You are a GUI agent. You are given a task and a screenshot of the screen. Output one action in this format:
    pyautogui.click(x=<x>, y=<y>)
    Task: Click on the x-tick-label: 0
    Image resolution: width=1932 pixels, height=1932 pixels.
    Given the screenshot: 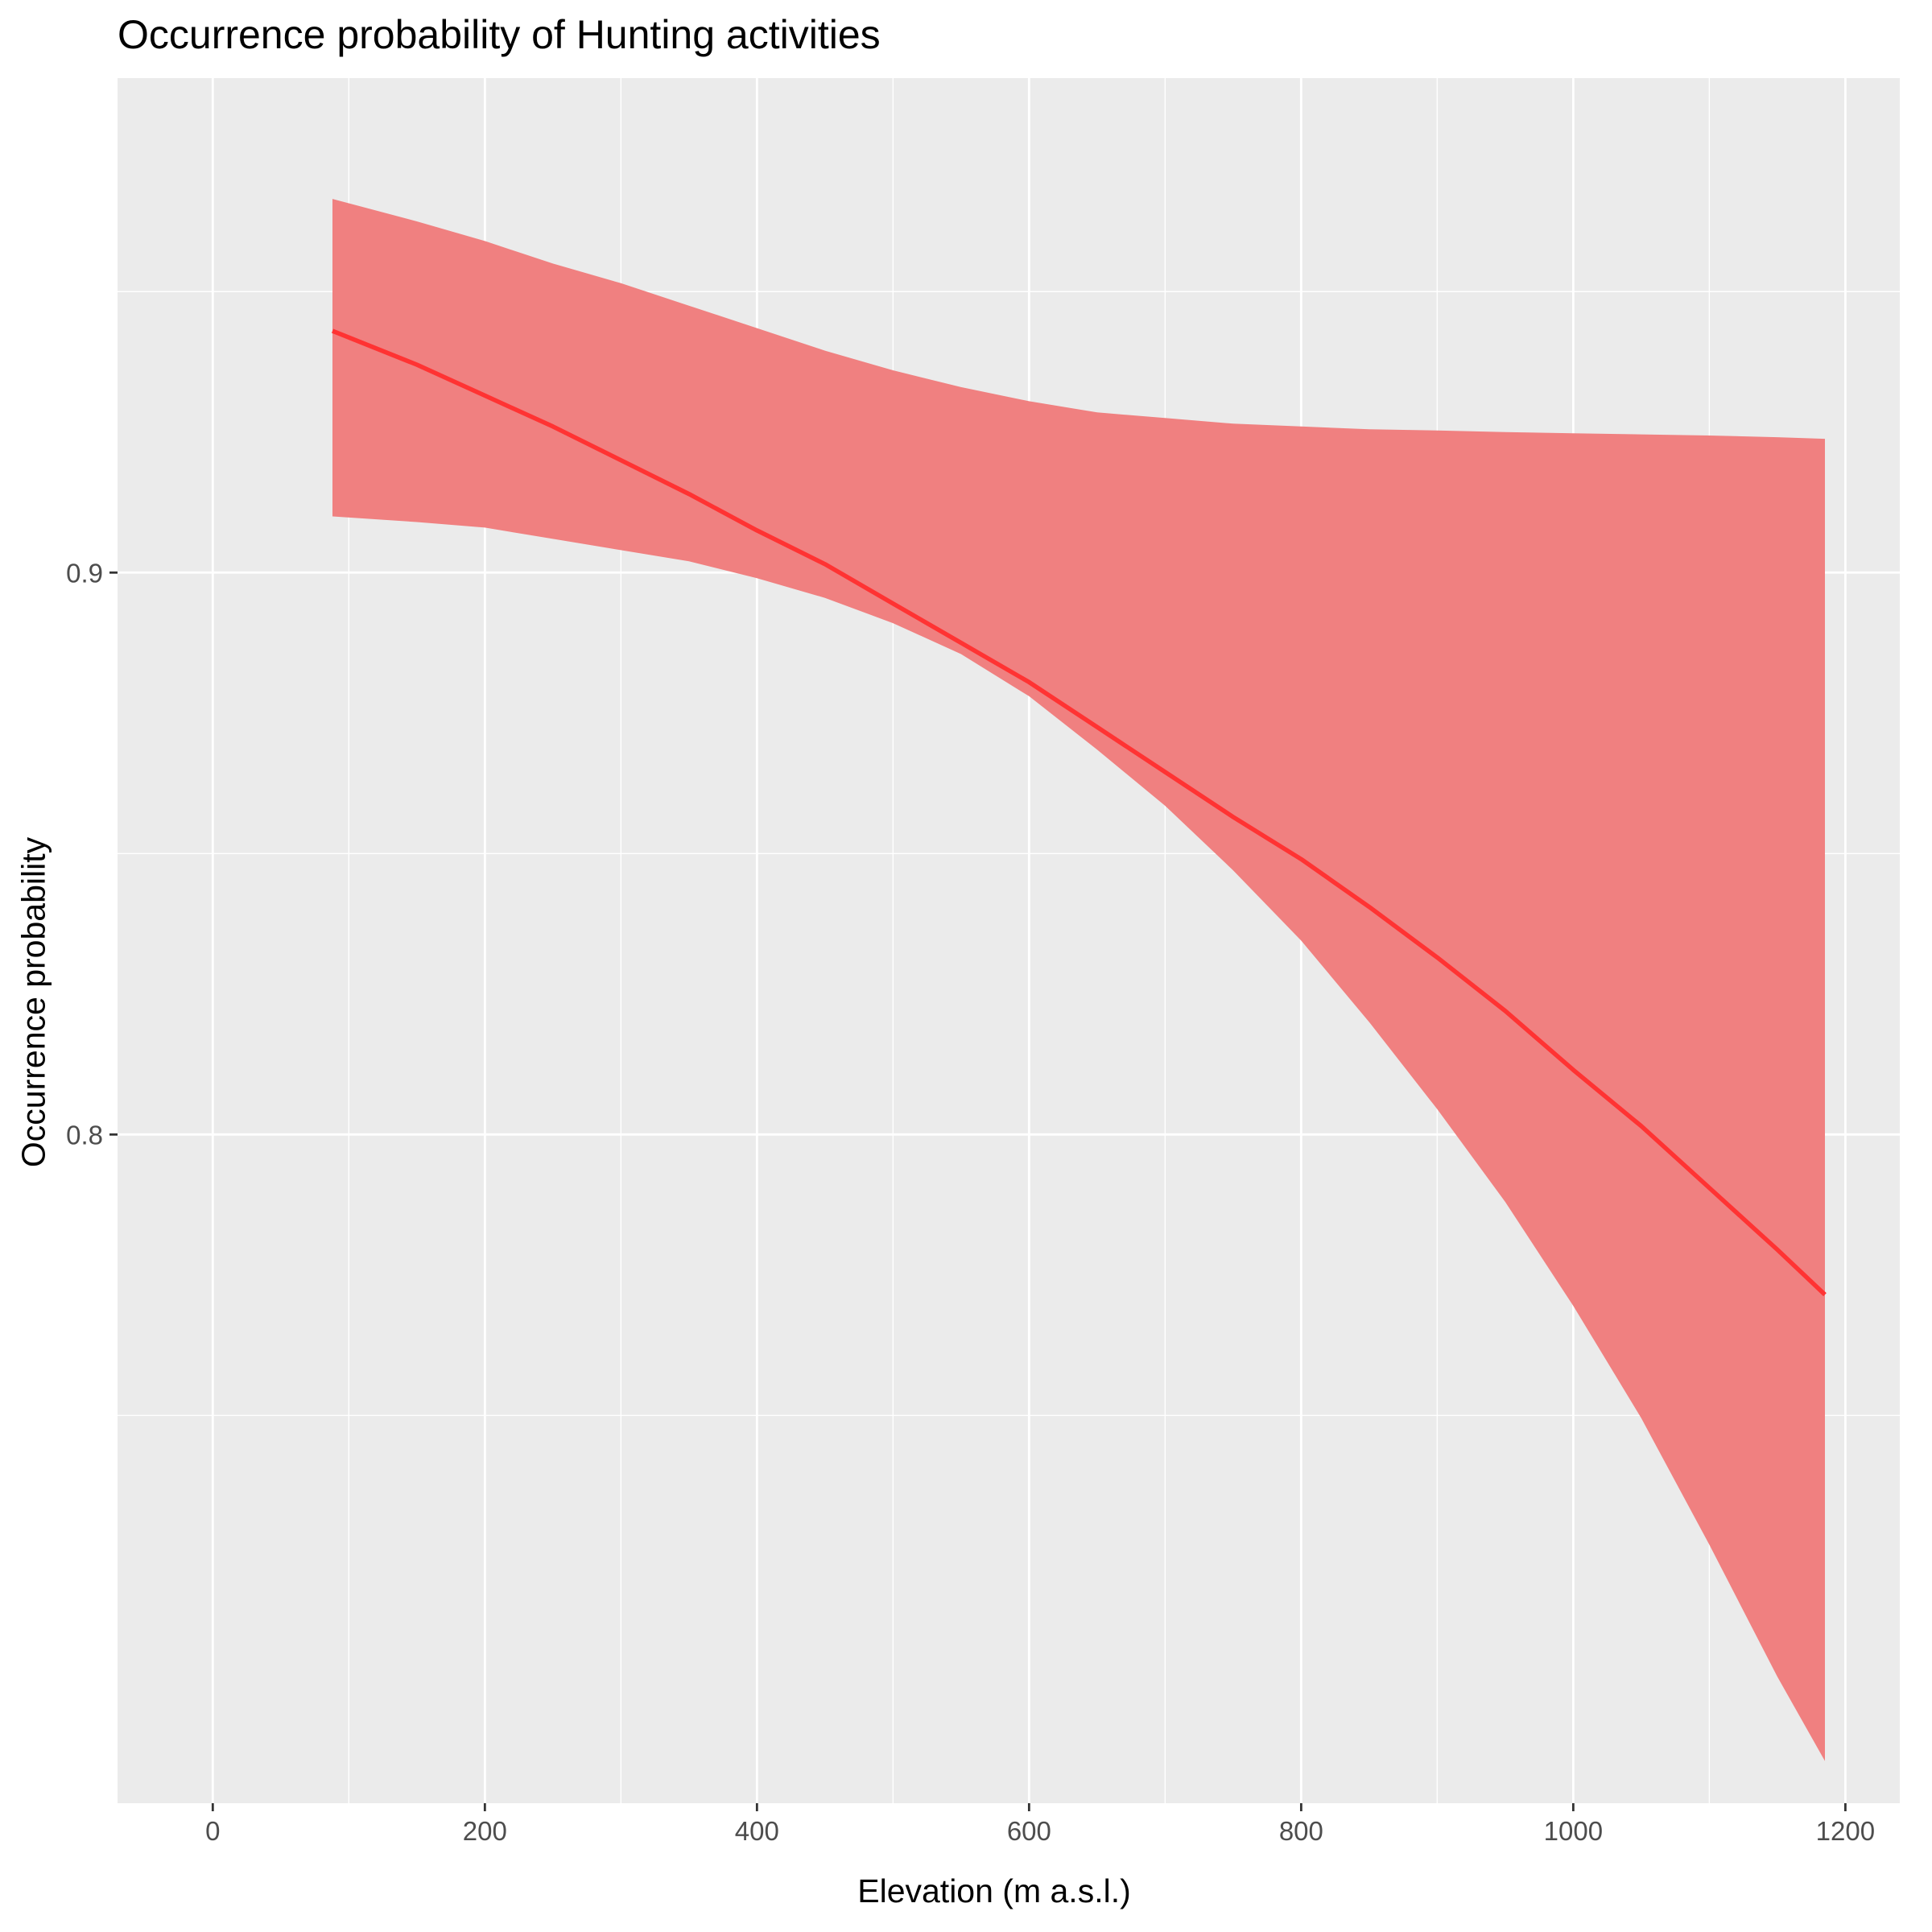 What is the action you would take?
    pyautogui.click(x=212, y=1831)
    